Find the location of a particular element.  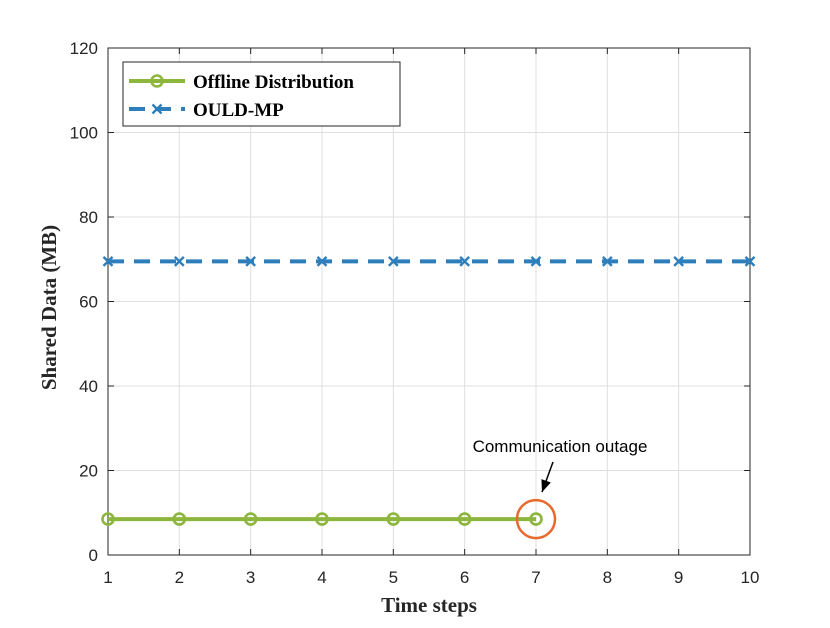

x-tick-label: 9 is located at coordinates (678, 577).